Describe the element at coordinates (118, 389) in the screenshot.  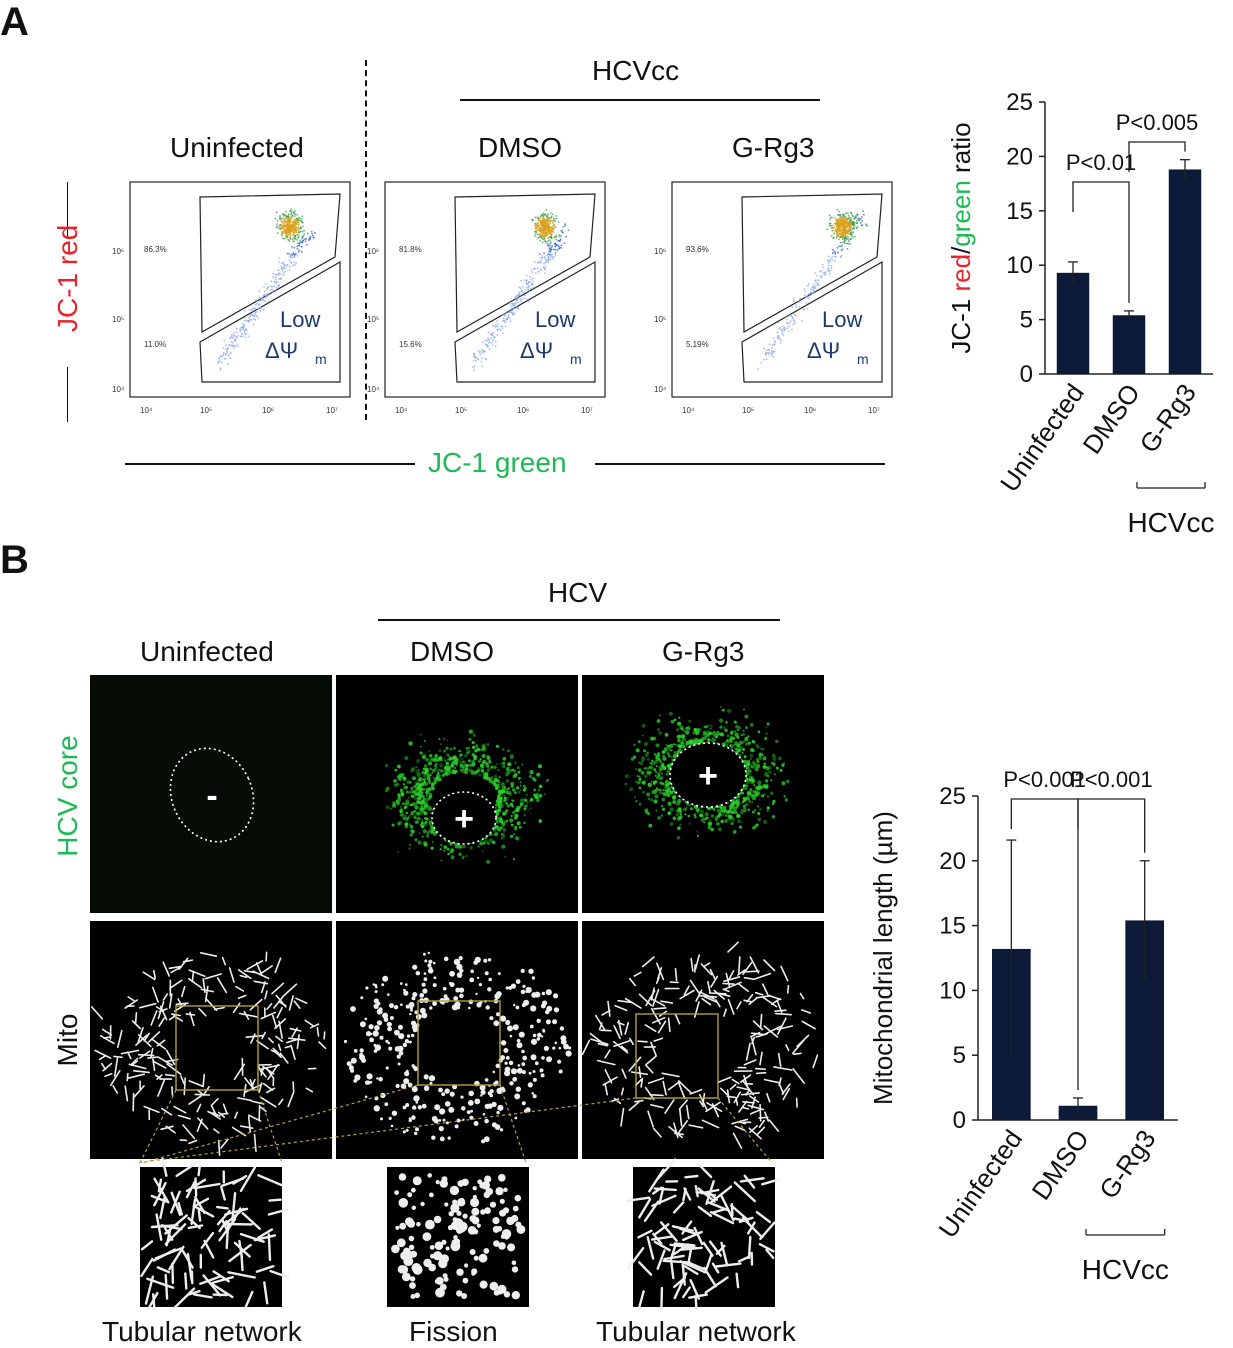
I see `y-tick-label: 10⁴` at that location.